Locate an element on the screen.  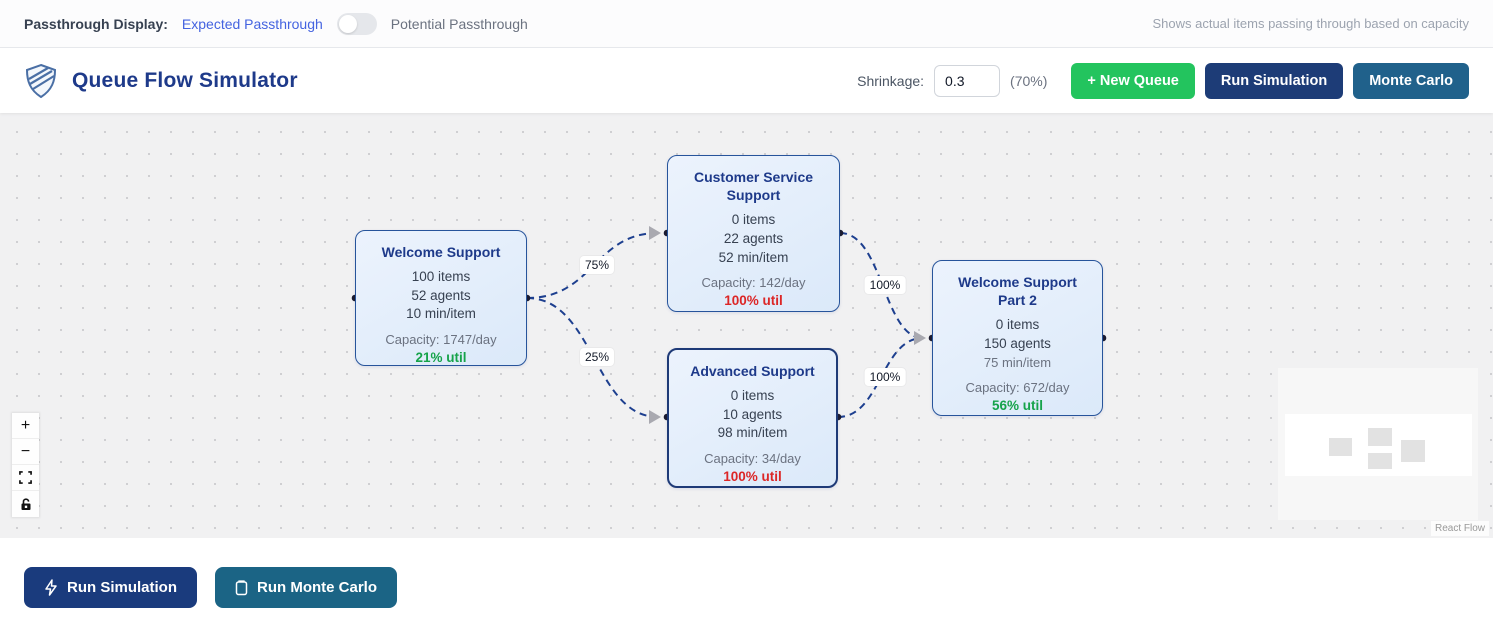
node-rate: 52 min/item is located at coordinates (753, 257).